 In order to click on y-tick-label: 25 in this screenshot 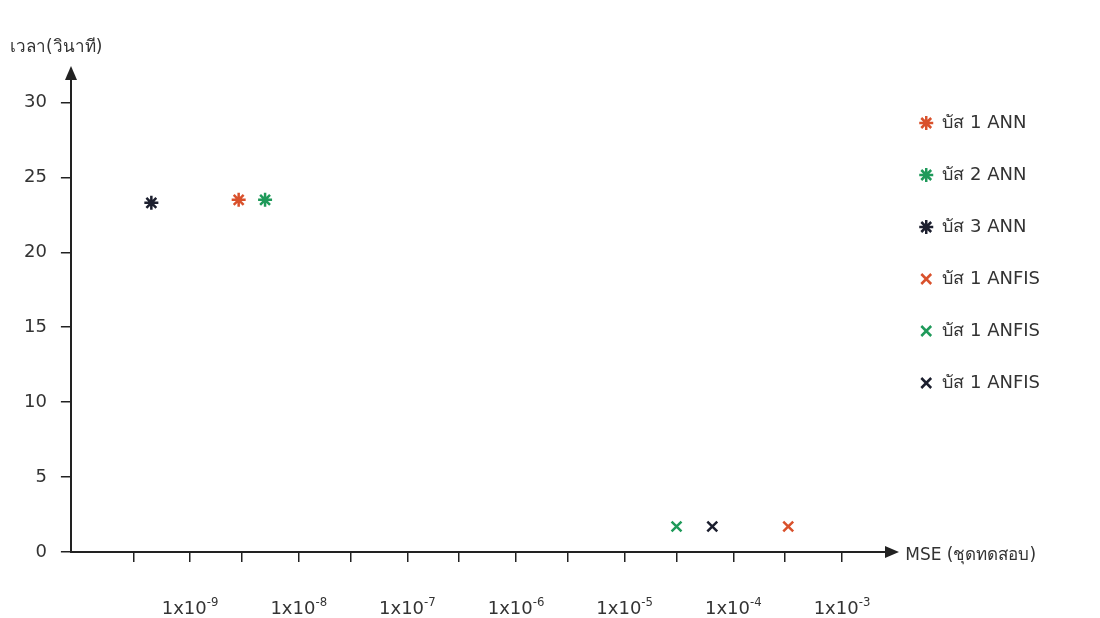, I will do `click(35, 176)`.